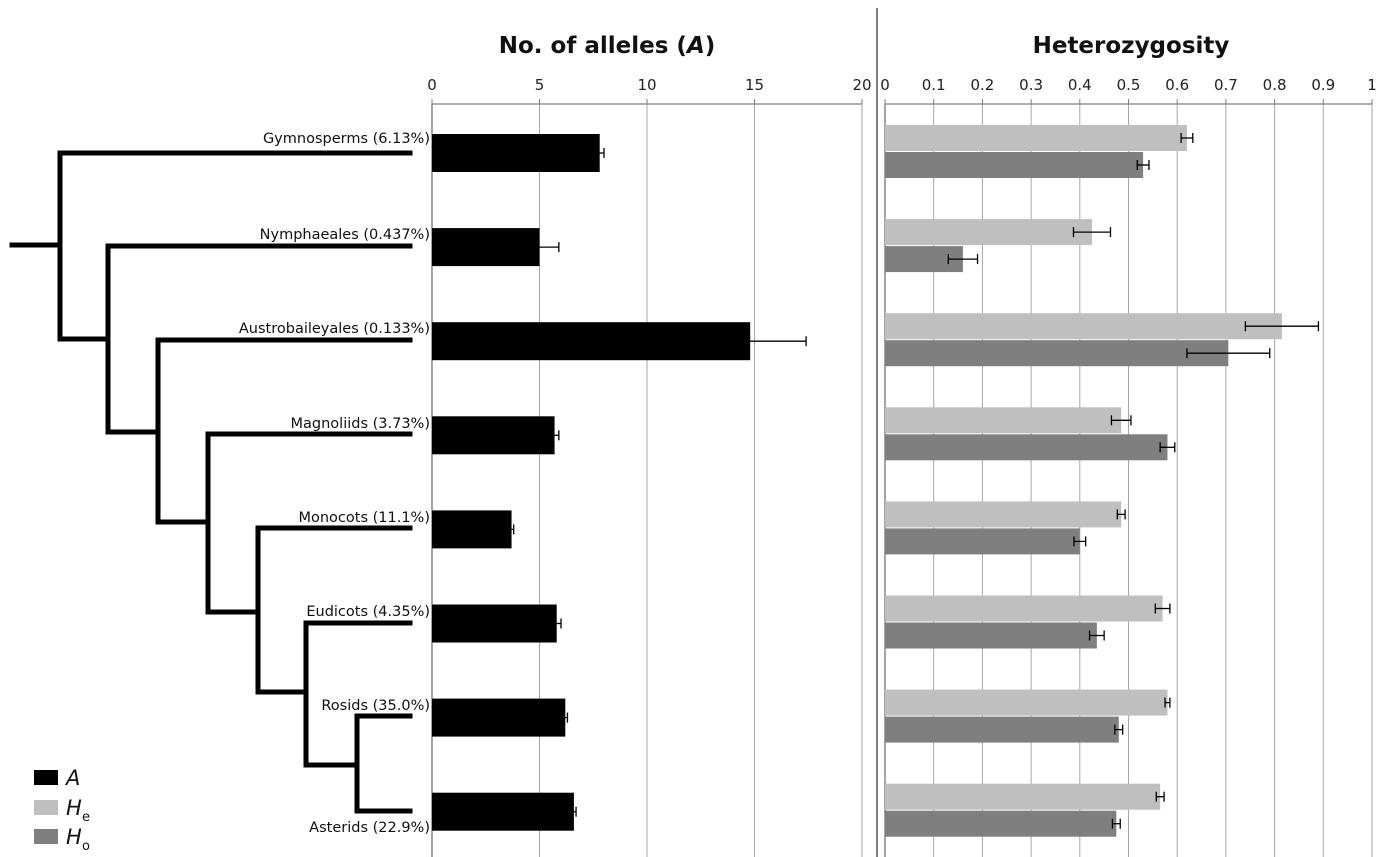  I want to click on clade-label: Magnoliids (3.73%), so click(361, 424).